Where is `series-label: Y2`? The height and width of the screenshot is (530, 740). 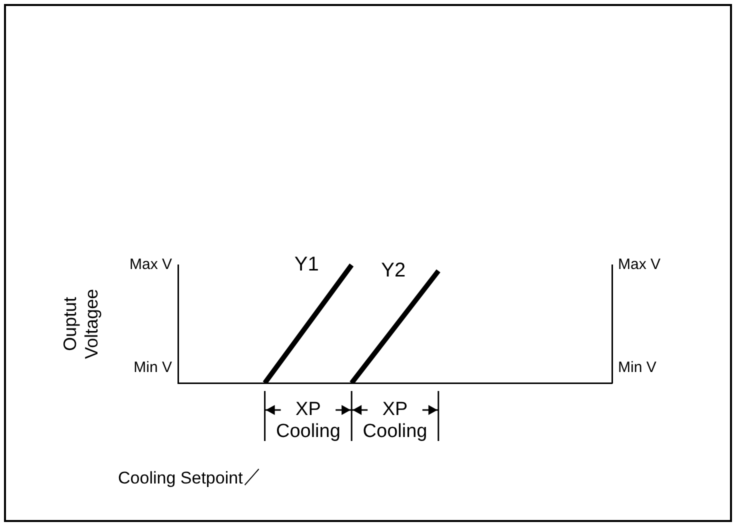
series-label: Y2 is located at coordinates (393, 270).